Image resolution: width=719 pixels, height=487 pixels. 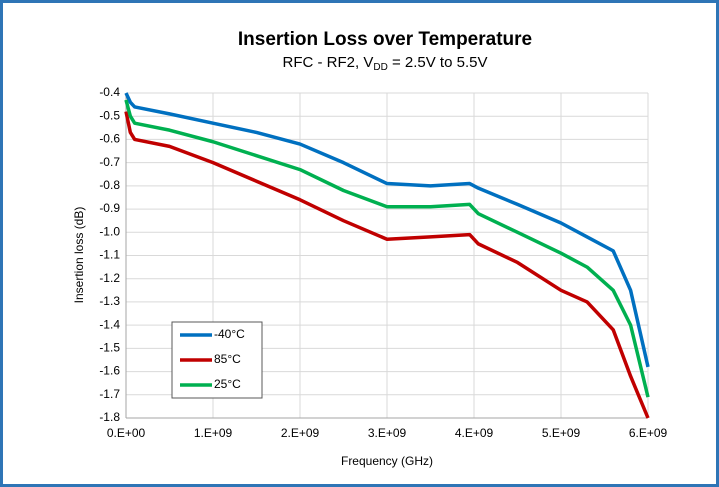 What do you see at coordinates (385, 39) in the screenshot?
I see `chart-title: Insertion Loss over Temperature` at bounding box center [385, 39].